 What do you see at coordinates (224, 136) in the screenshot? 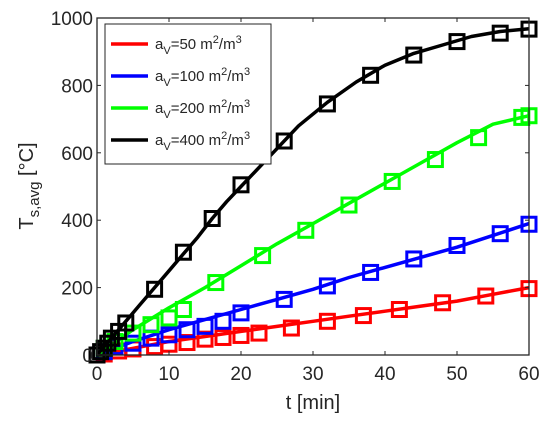
I see `legend-label-4-legend-exp1: 2` at bounding box center [224, 136].